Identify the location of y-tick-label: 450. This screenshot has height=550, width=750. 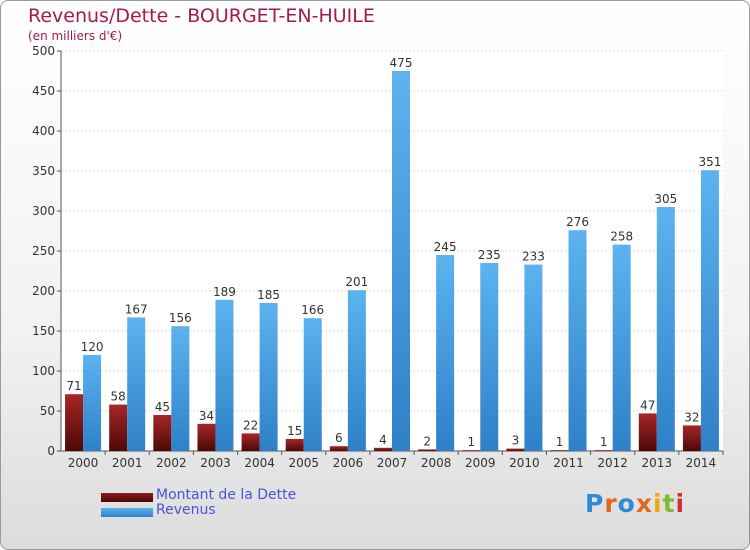
(43, 91).